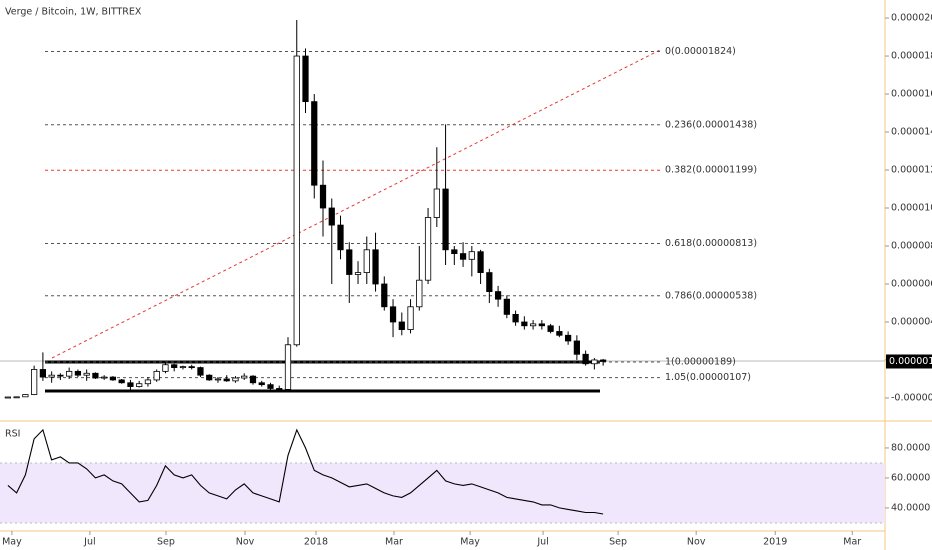  Describe the element at coordinates (911, 245) in the screenshot. I see `y-tick-label: 0.00000800` at that location.